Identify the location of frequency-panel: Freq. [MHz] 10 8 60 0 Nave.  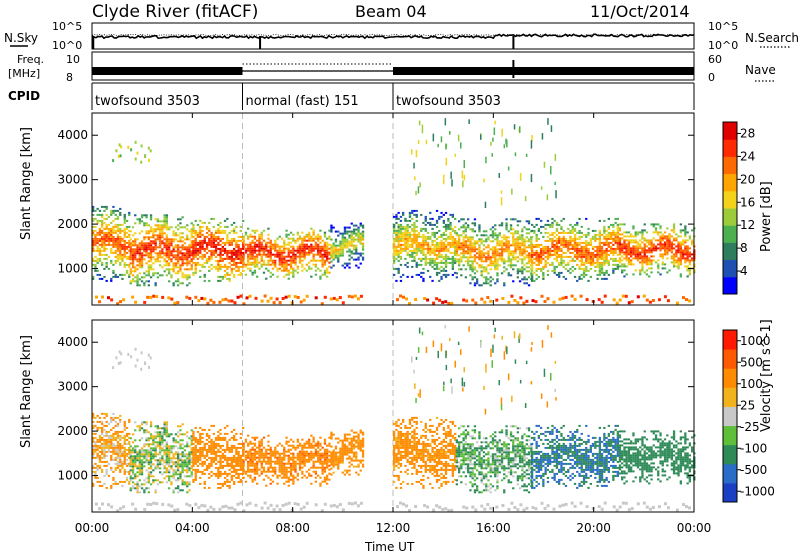
(392, 67).